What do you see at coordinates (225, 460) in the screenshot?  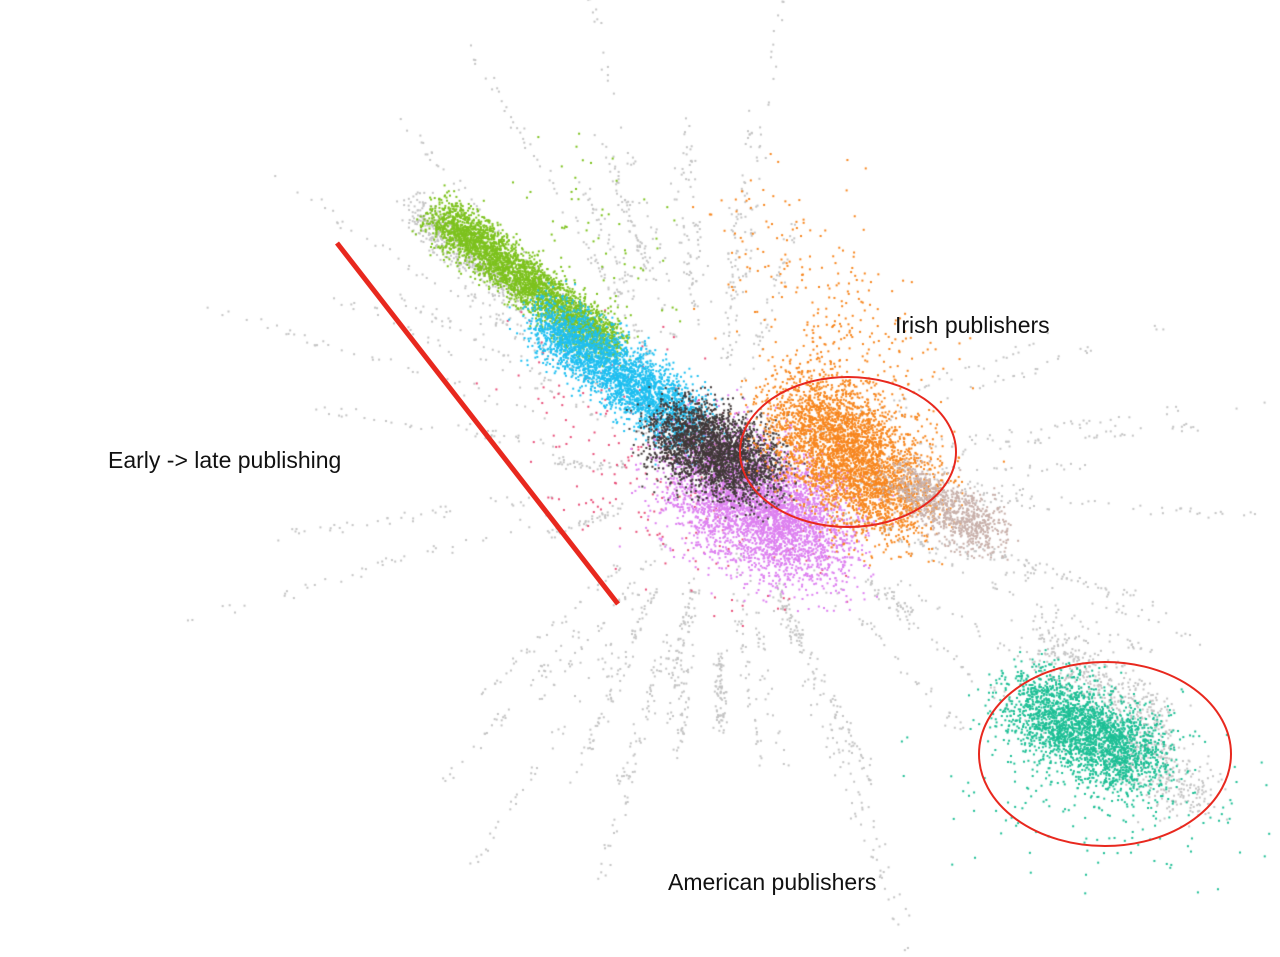 I see `early-late-publishing-label: Early -> late publishing` at bounding box center [225, 460].